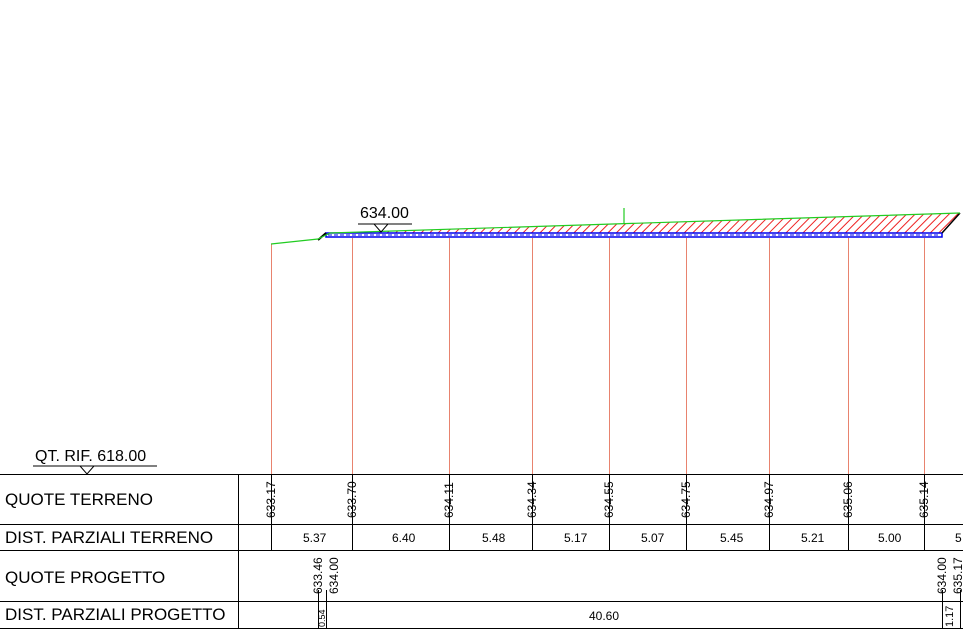  I want to click on dist-terreno-value: 5.21, so click(813, 538).